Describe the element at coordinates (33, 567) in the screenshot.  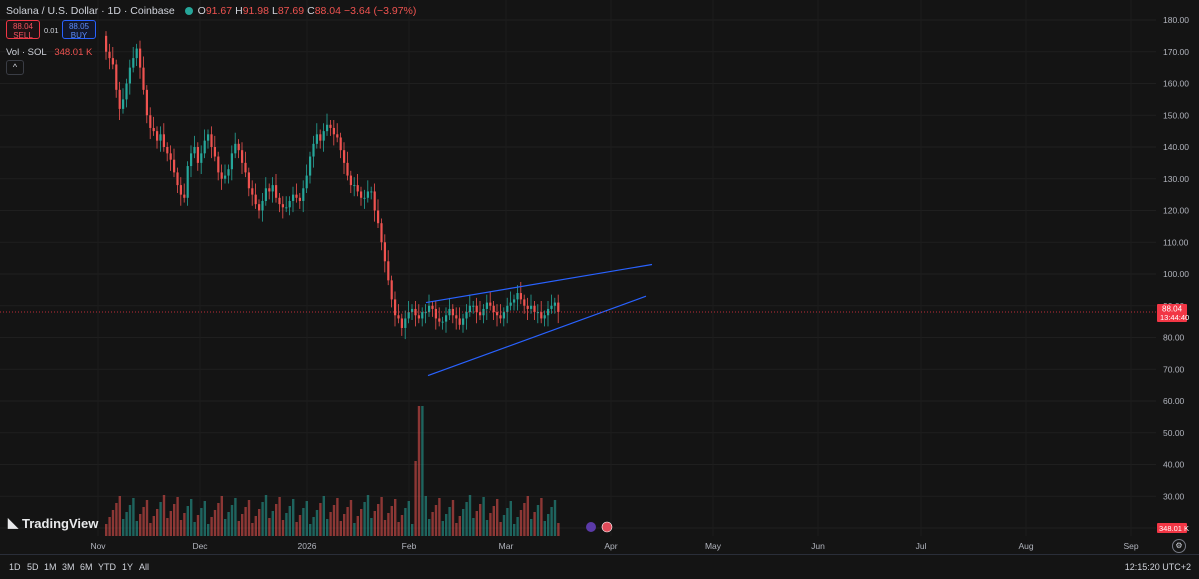
I see `range-5d: 5D` at that location.